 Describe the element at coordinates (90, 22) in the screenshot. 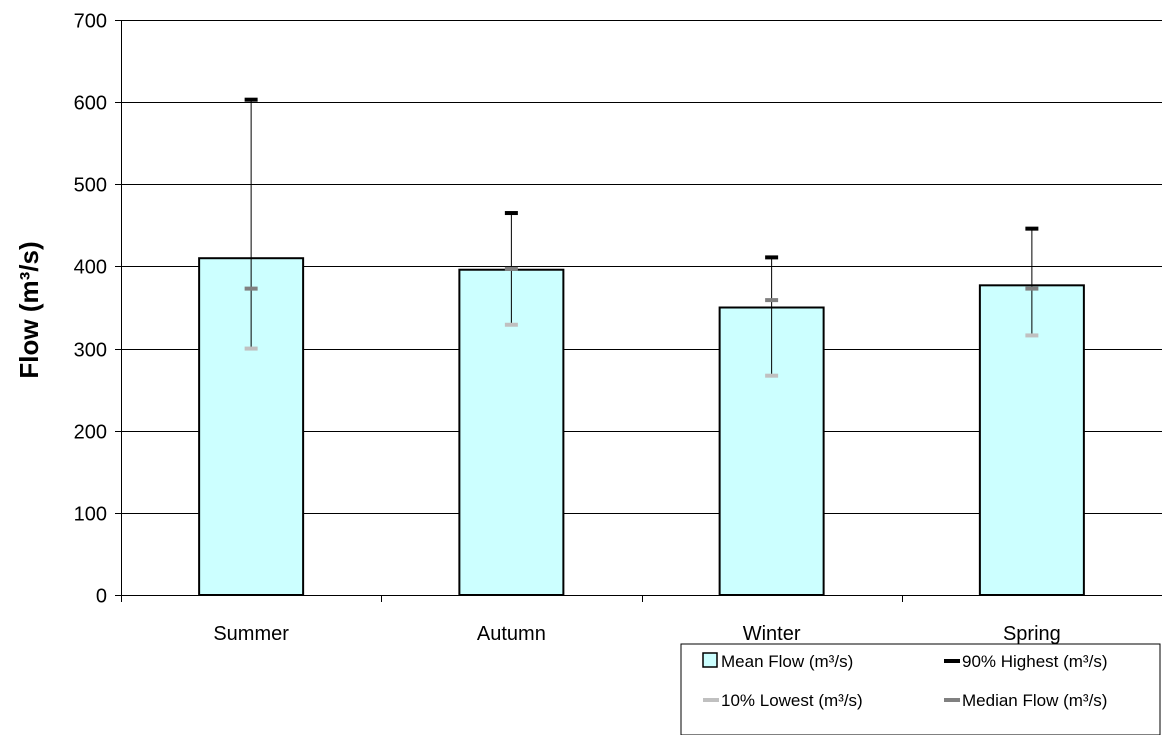

I see `y-tick-label: 700` at that location.